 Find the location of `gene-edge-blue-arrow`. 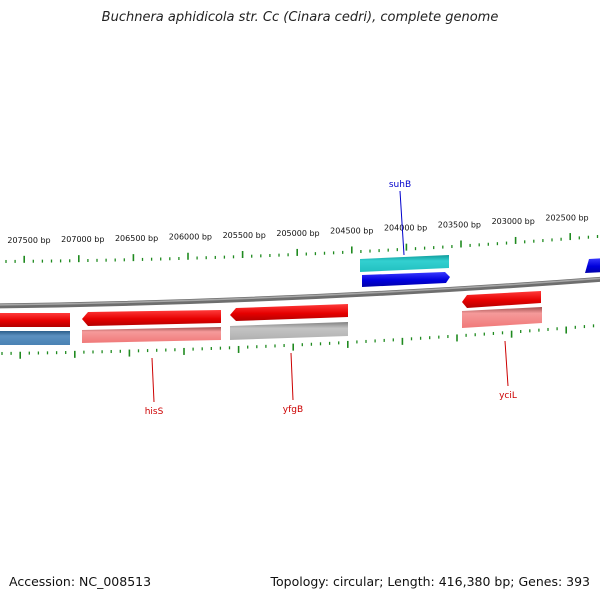

gene-edge-blue-arrow is located at coordinates (592, 265).